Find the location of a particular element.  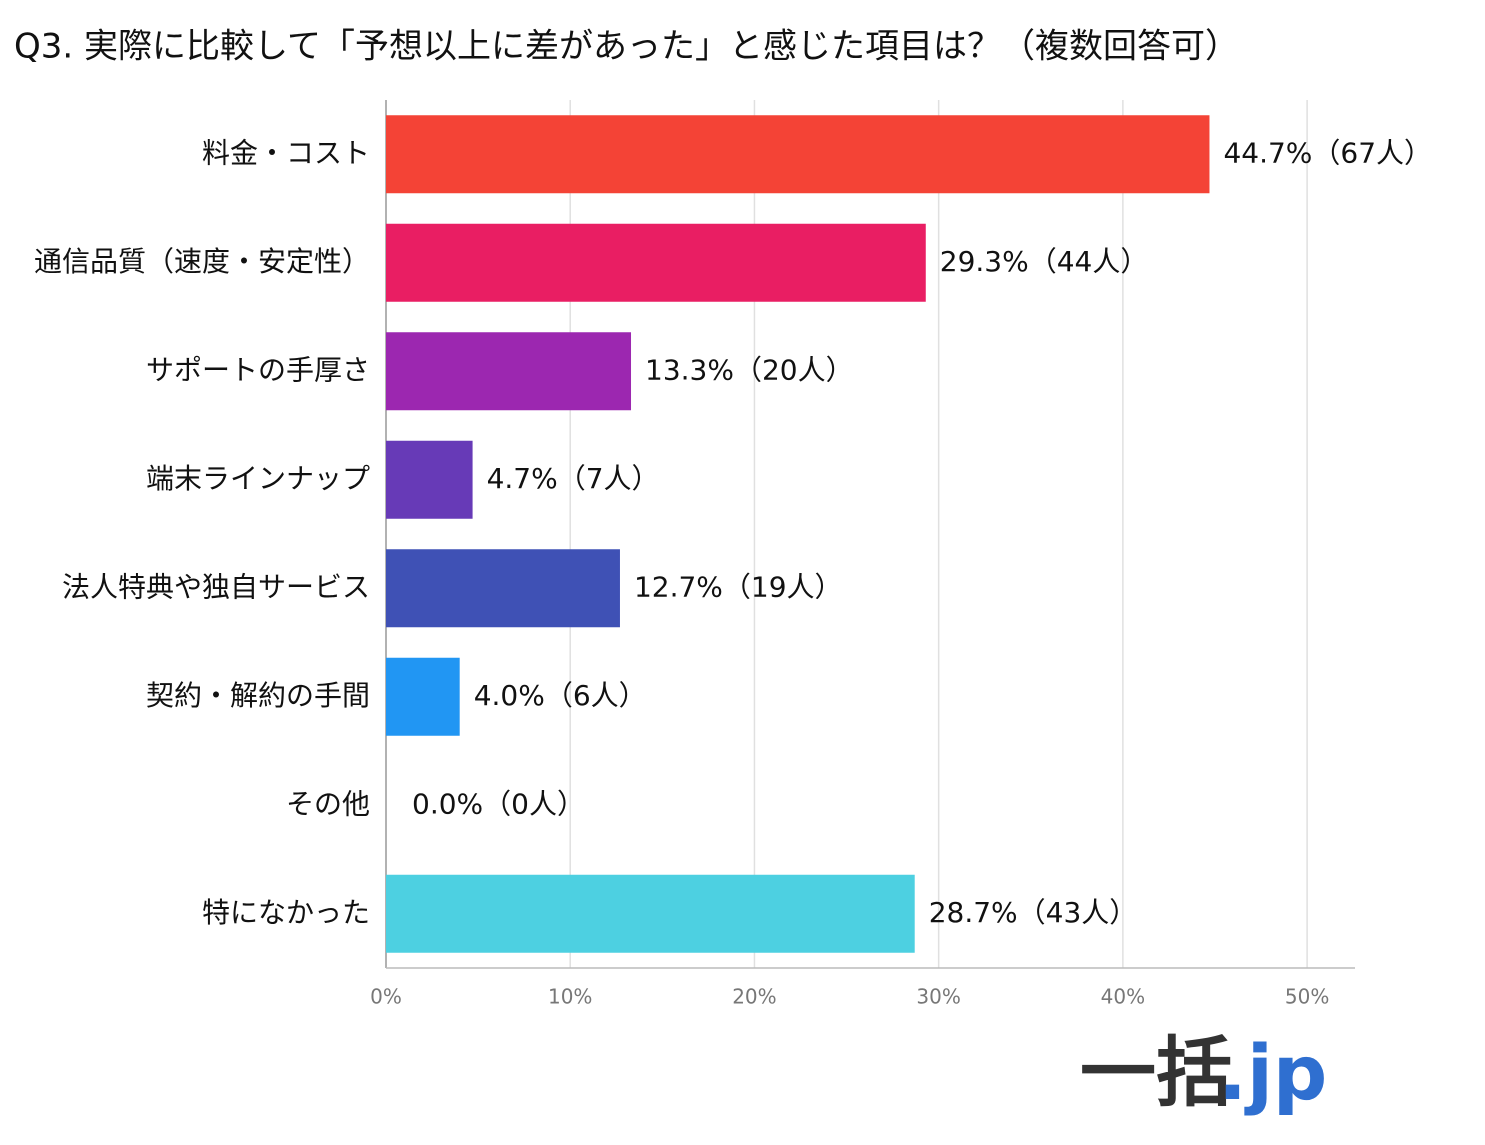

value-label: 13.3%（20人） is located at coordinates (749, 369).